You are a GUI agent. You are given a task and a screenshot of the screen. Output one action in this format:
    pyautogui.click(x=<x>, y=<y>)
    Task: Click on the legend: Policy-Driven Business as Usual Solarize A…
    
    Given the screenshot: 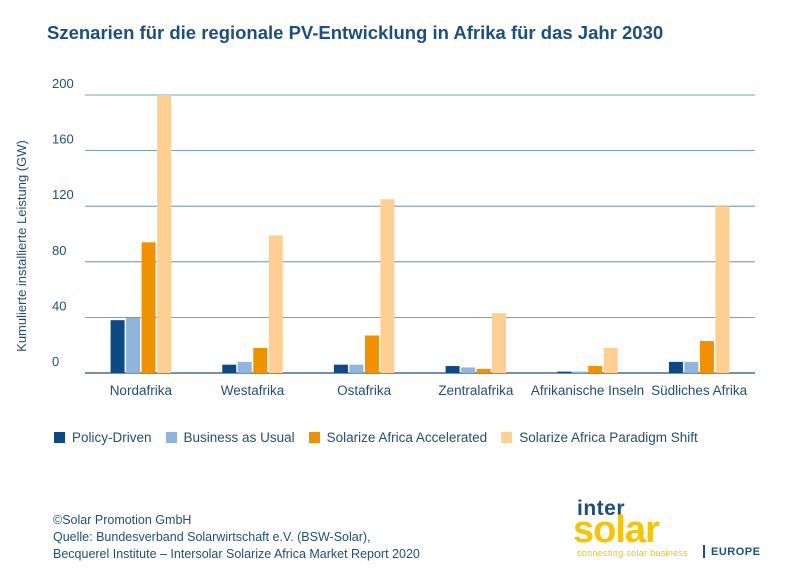 What is the action you would take?
    pyautogui.click(x=383, y=437)
    